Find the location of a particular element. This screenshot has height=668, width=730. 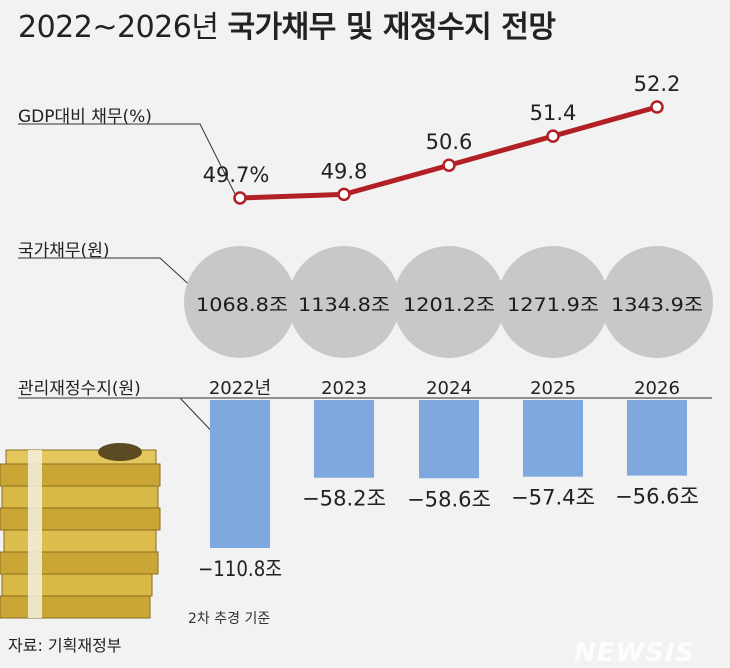

money-stack-illustration is located at coordinates (80, 531).